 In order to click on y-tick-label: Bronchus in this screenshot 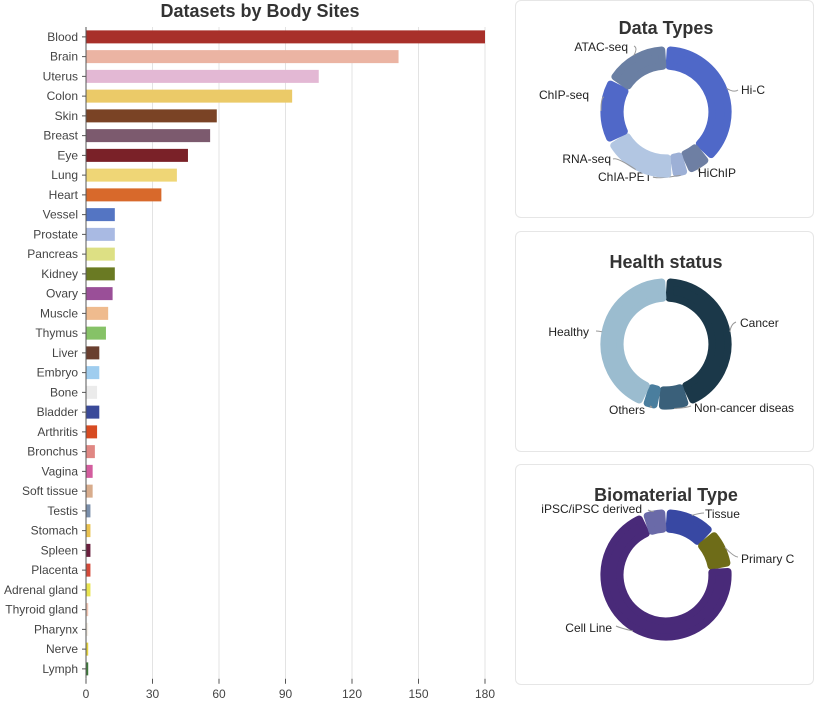, I will do `click(52, 452)`.